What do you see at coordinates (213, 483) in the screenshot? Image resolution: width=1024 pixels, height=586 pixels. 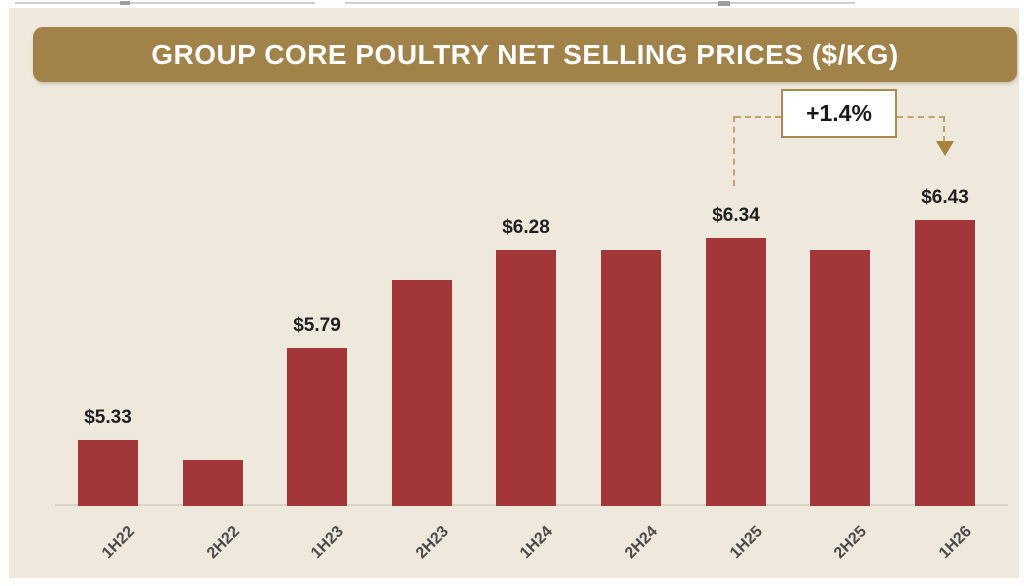 I see `bar-2H22` at bounding box center [213, 483].